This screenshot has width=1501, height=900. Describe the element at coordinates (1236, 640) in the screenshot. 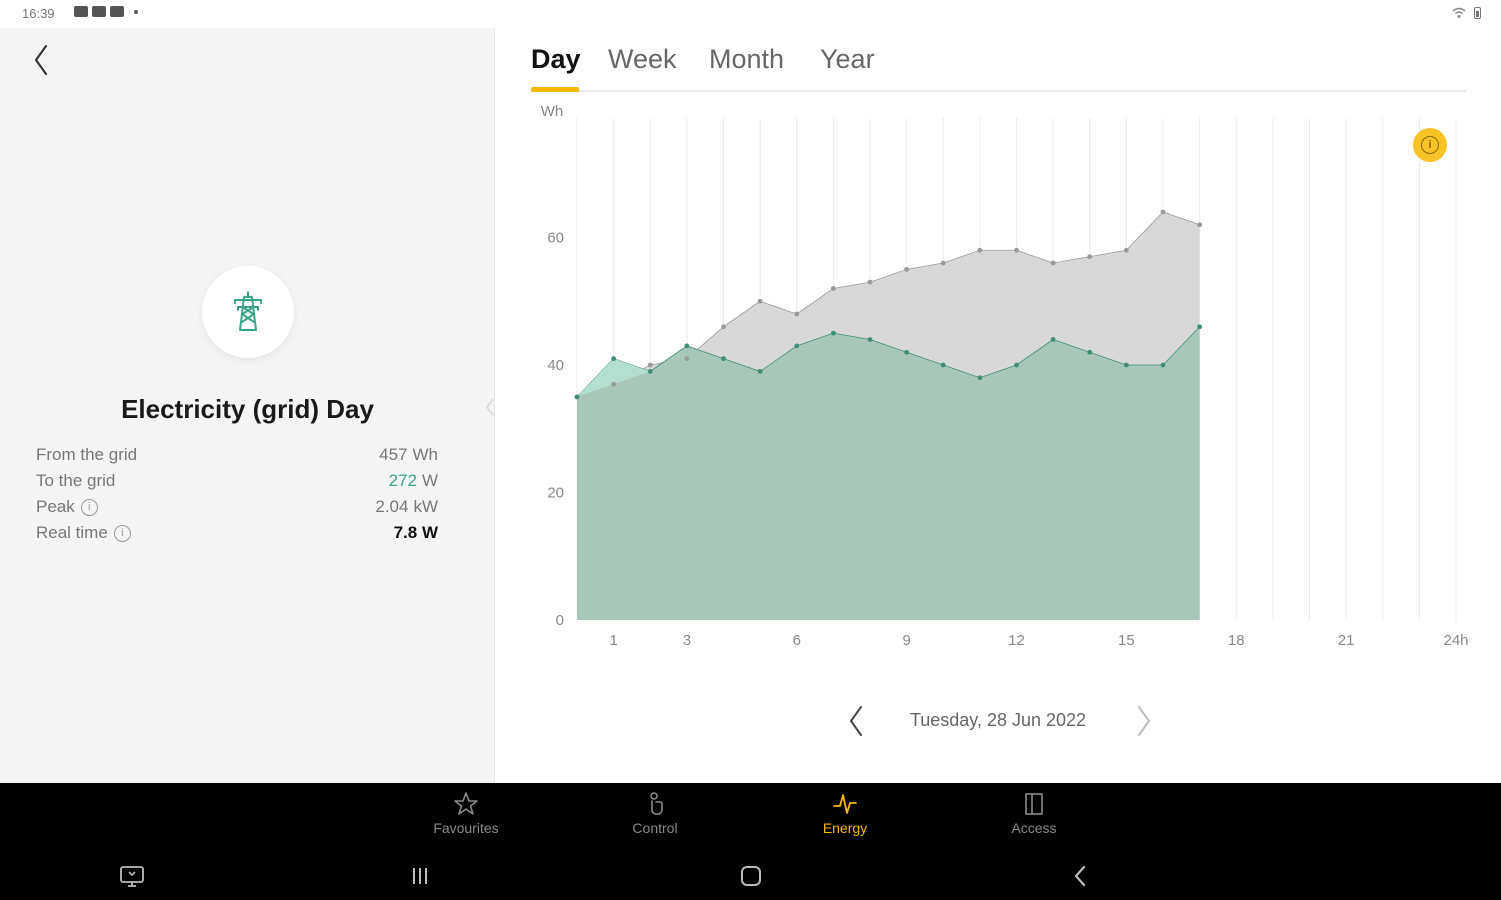

I see `x-tick-label: 18` at that location.